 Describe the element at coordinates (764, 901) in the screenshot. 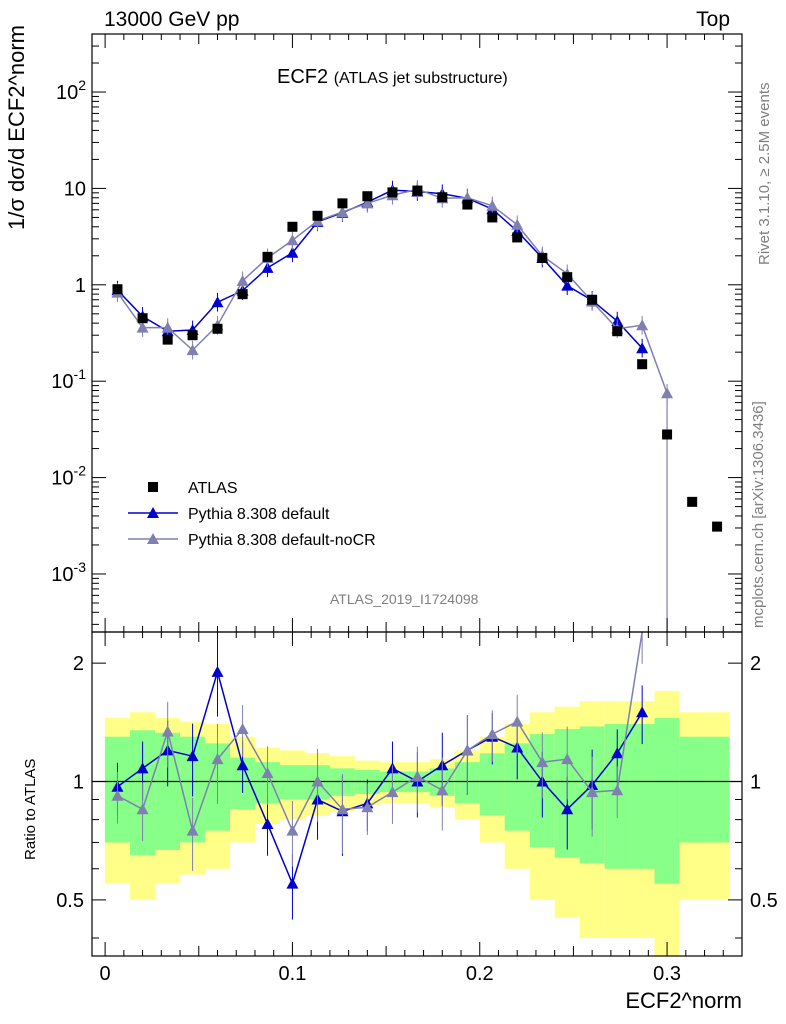

I see `ratio-tick-label-right: 0.5` at that location.